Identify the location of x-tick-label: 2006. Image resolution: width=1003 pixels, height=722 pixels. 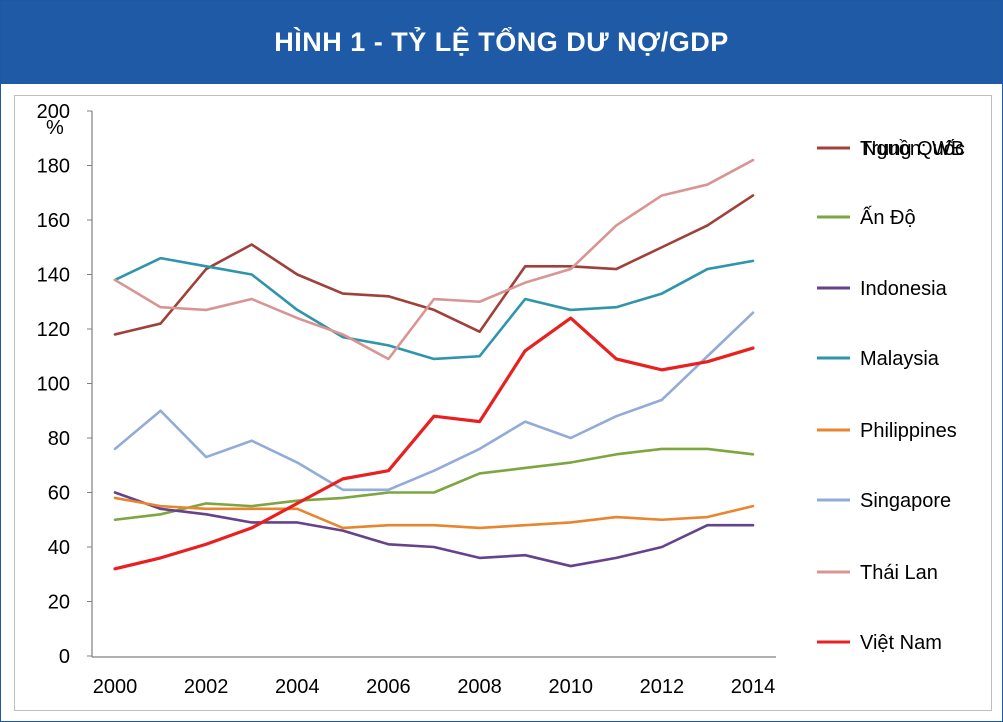
(388, 687).